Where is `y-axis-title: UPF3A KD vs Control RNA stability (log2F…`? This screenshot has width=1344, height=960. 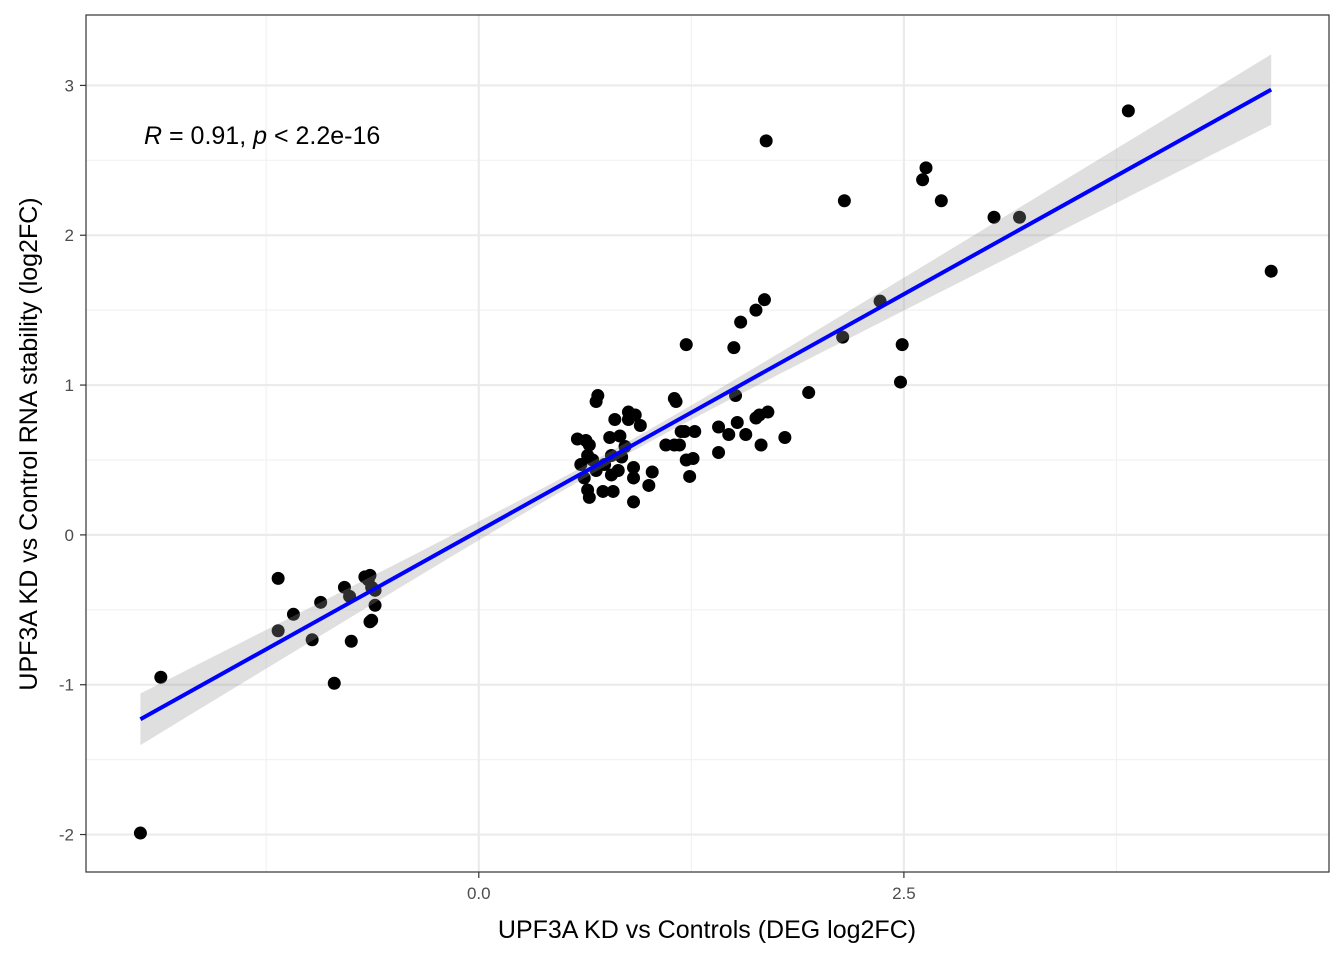
y-axis-title: UPF3A KD vs Control RNA stability (log2F… is located at coordinates (29, 443).